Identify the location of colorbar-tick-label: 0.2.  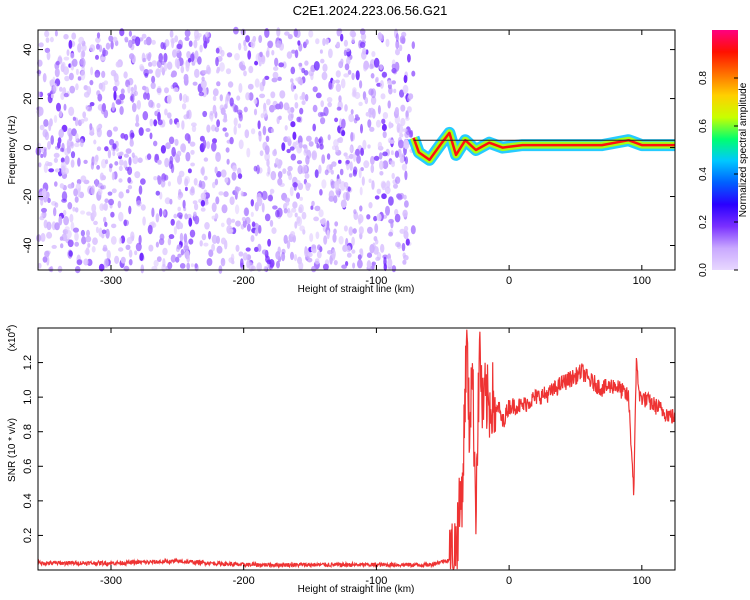
(703, 222).